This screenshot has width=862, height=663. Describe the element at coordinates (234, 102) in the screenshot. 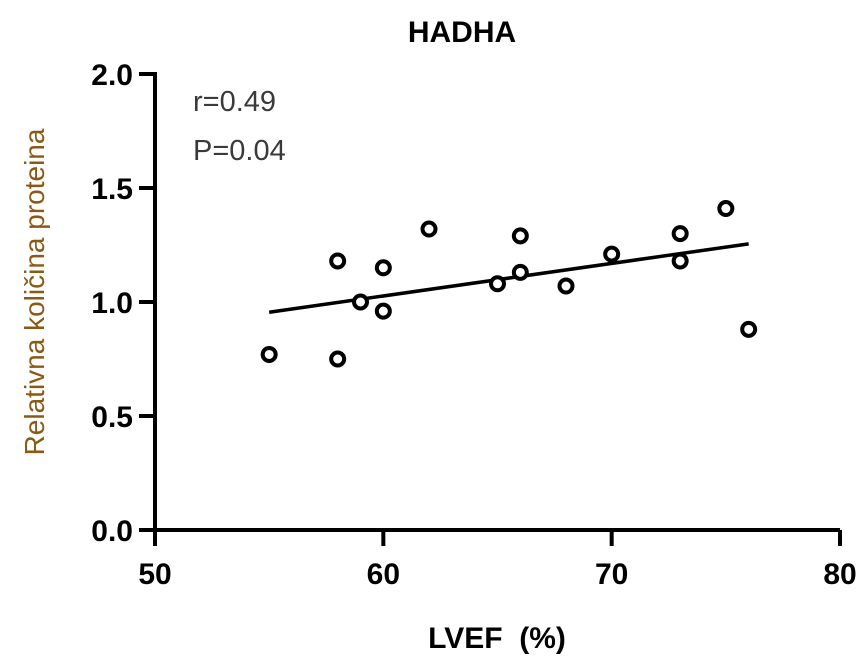

I see `correlation-r-label: r=0.49` at that location.